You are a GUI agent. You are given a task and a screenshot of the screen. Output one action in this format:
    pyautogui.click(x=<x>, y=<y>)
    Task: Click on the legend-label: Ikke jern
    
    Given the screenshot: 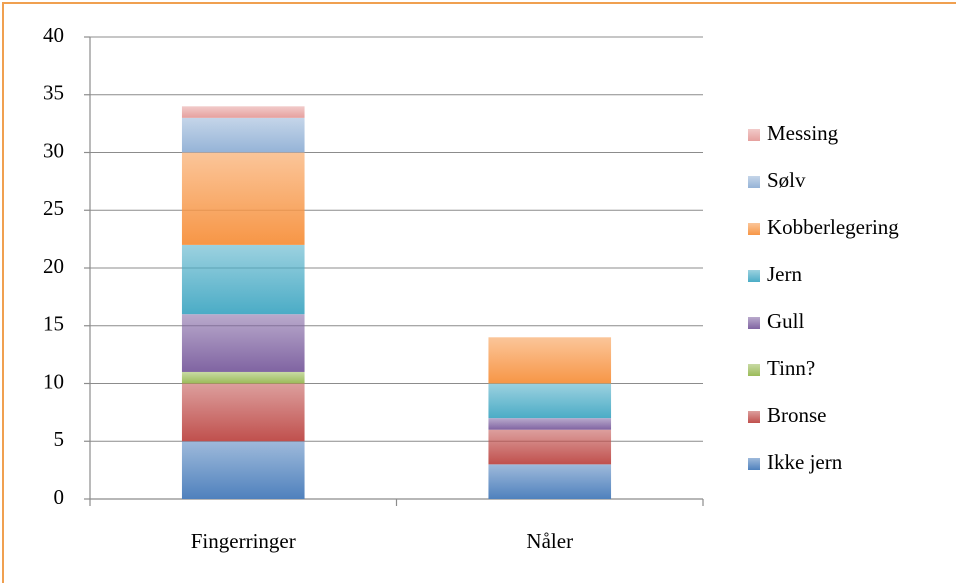 What is the action you would take?
    pyautogui.click(x=805, y=462)
    